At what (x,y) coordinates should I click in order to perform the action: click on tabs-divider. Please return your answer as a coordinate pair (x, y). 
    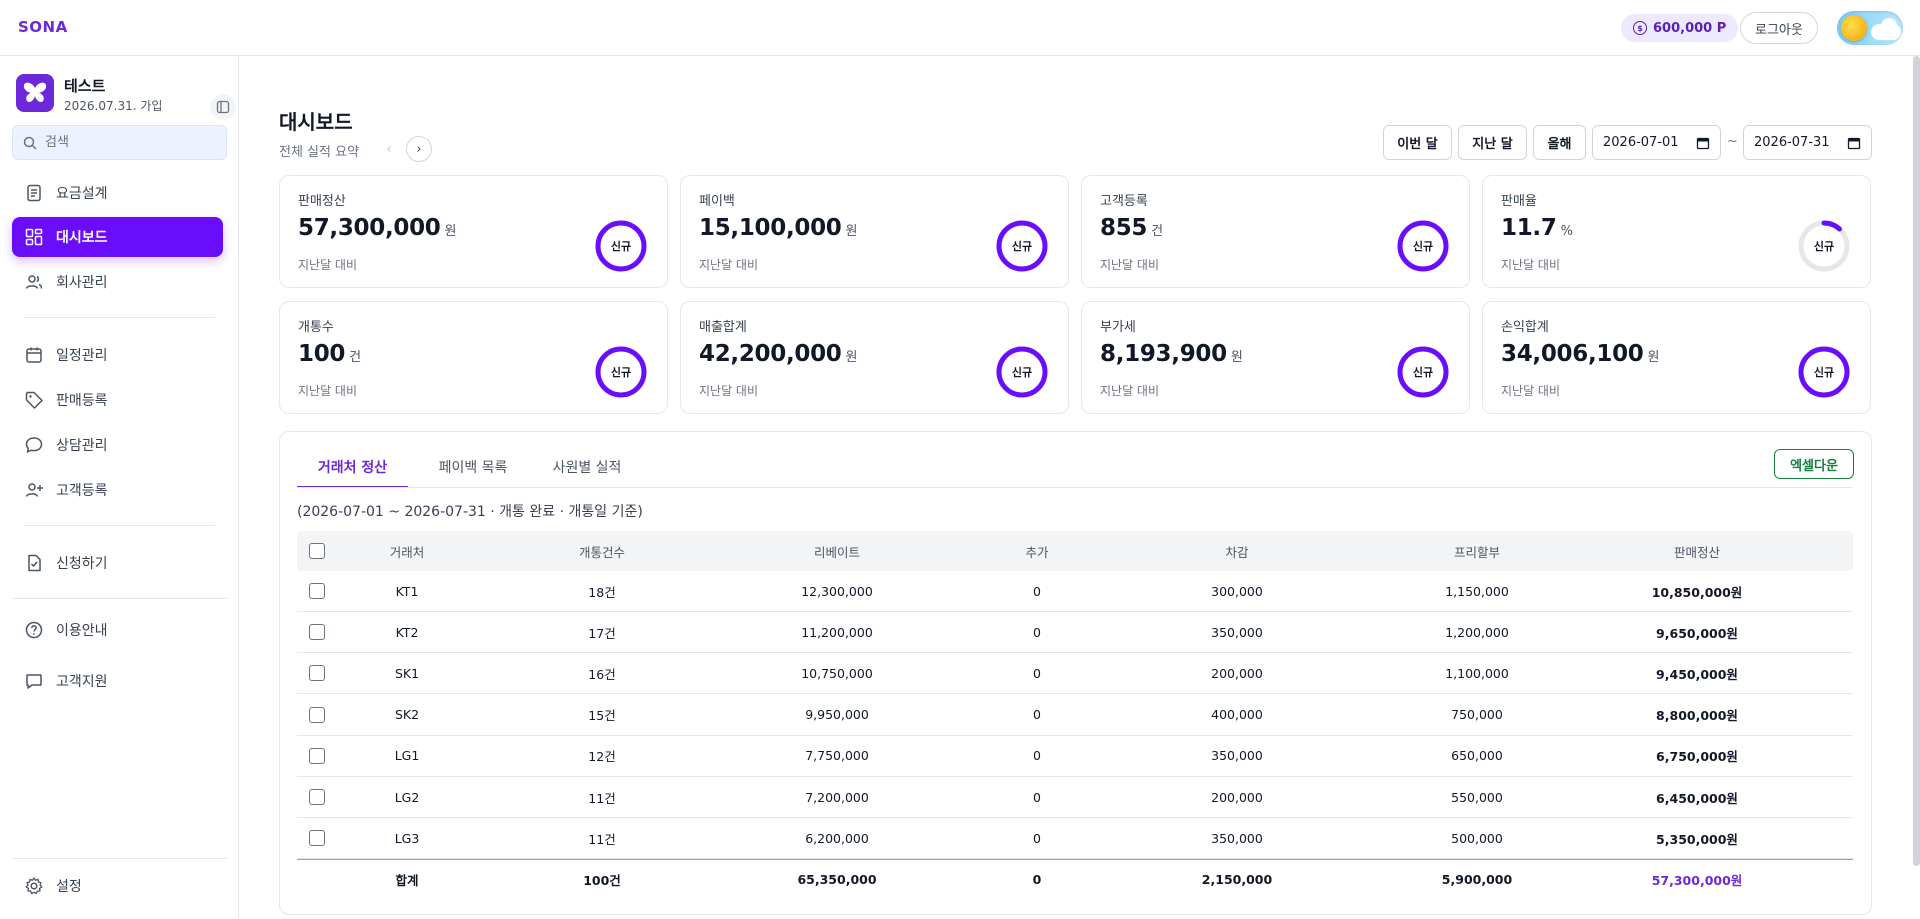
    Looking at the image, I should click on (1075, 487).